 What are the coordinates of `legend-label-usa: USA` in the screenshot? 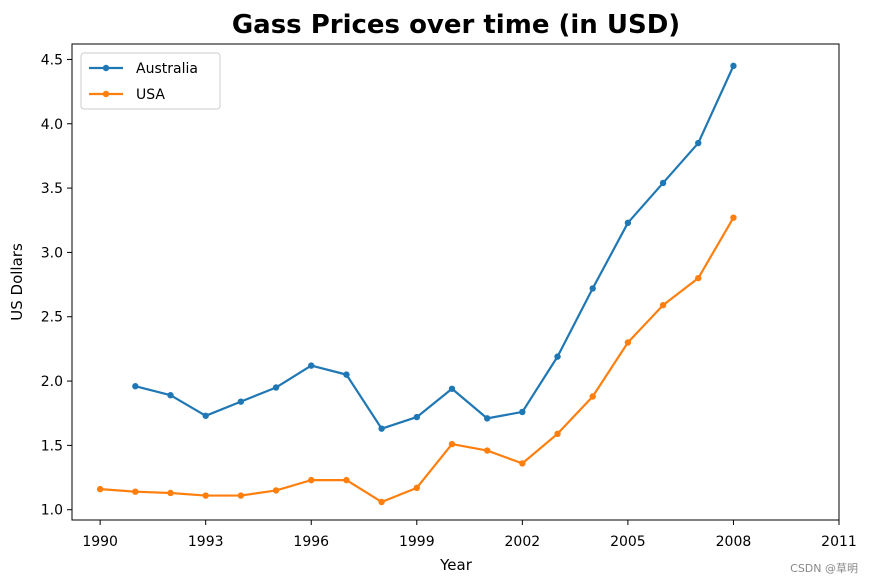 It's located at (150, 95).